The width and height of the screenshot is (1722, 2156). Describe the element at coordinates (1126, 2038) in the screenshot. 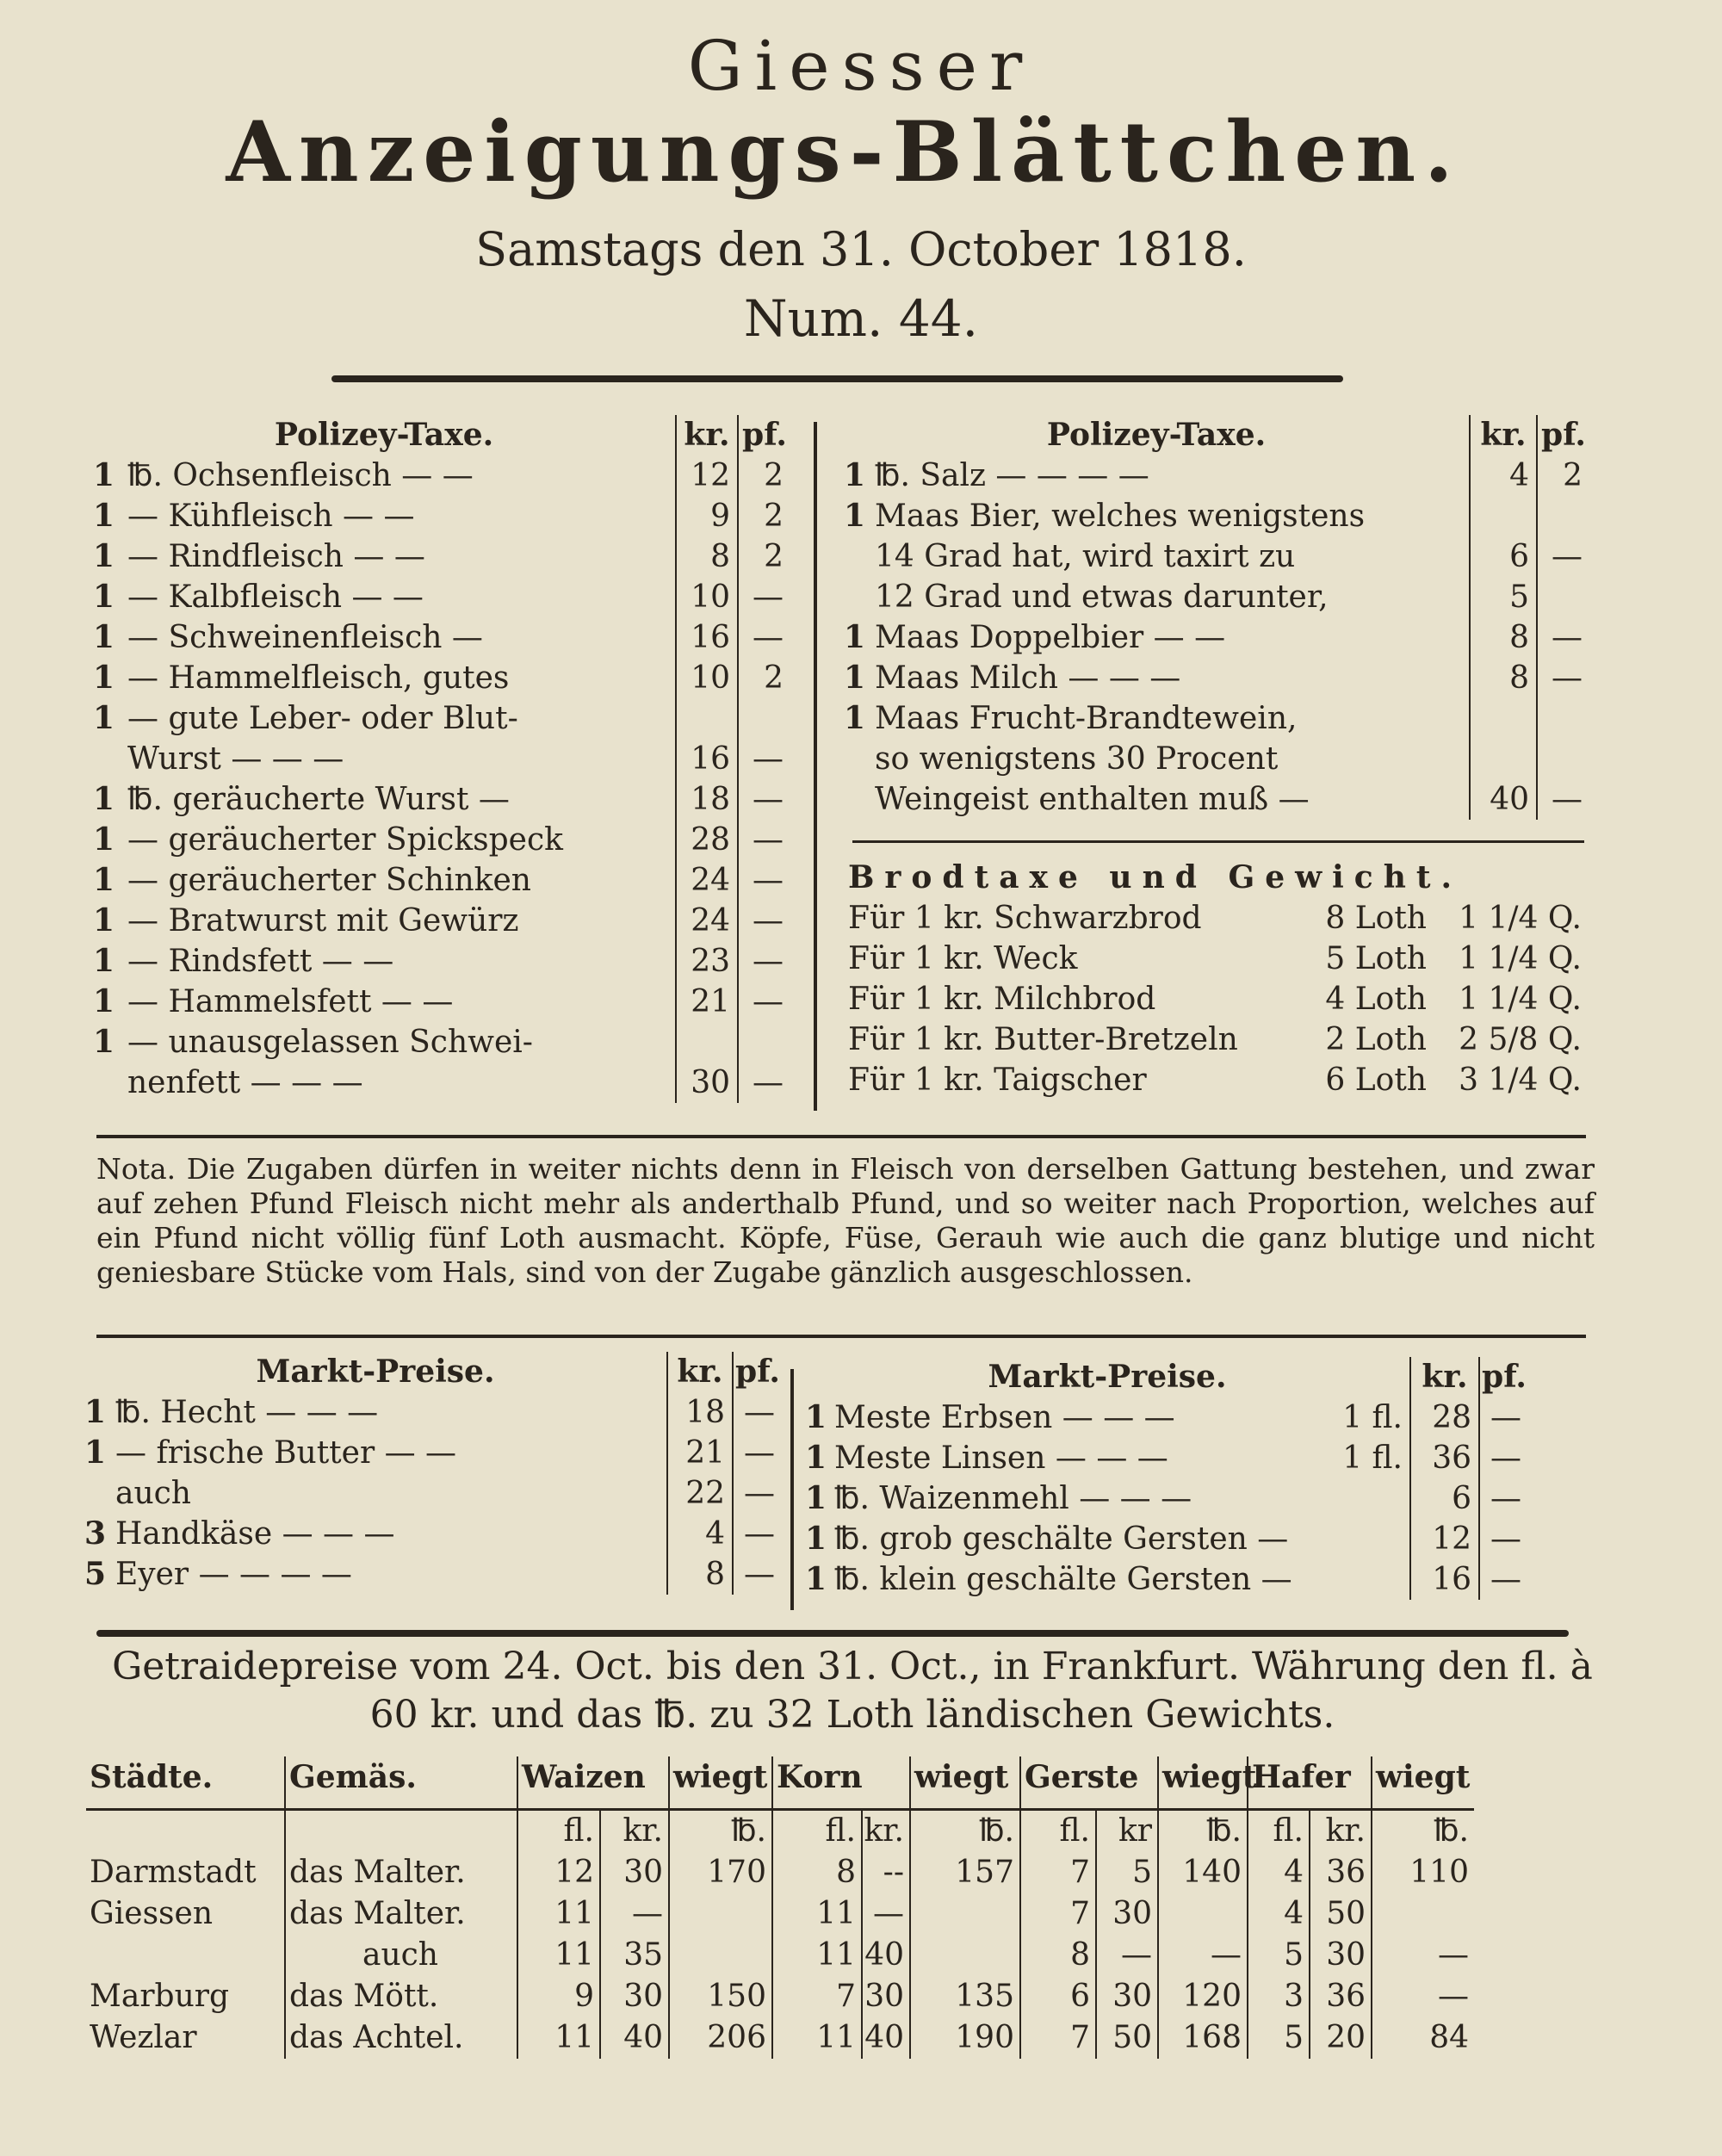

I see `price-cell: 50` at that location.